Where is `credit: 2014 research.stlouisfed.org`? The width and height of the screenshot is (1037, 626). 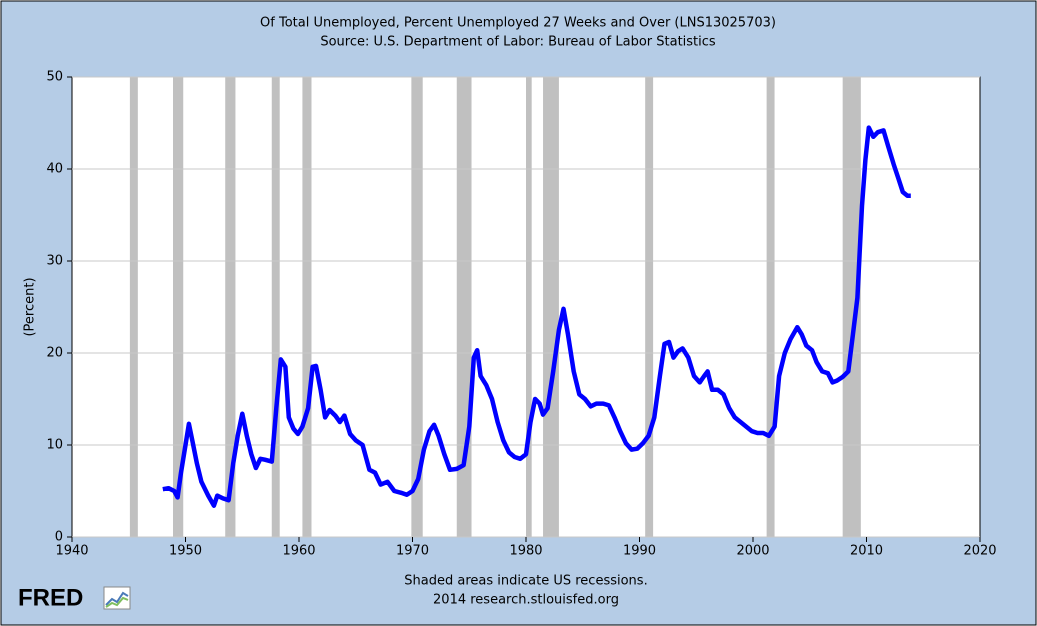 credit: 2014 research.stlouisfed.org is located at coordinates (526, 600).